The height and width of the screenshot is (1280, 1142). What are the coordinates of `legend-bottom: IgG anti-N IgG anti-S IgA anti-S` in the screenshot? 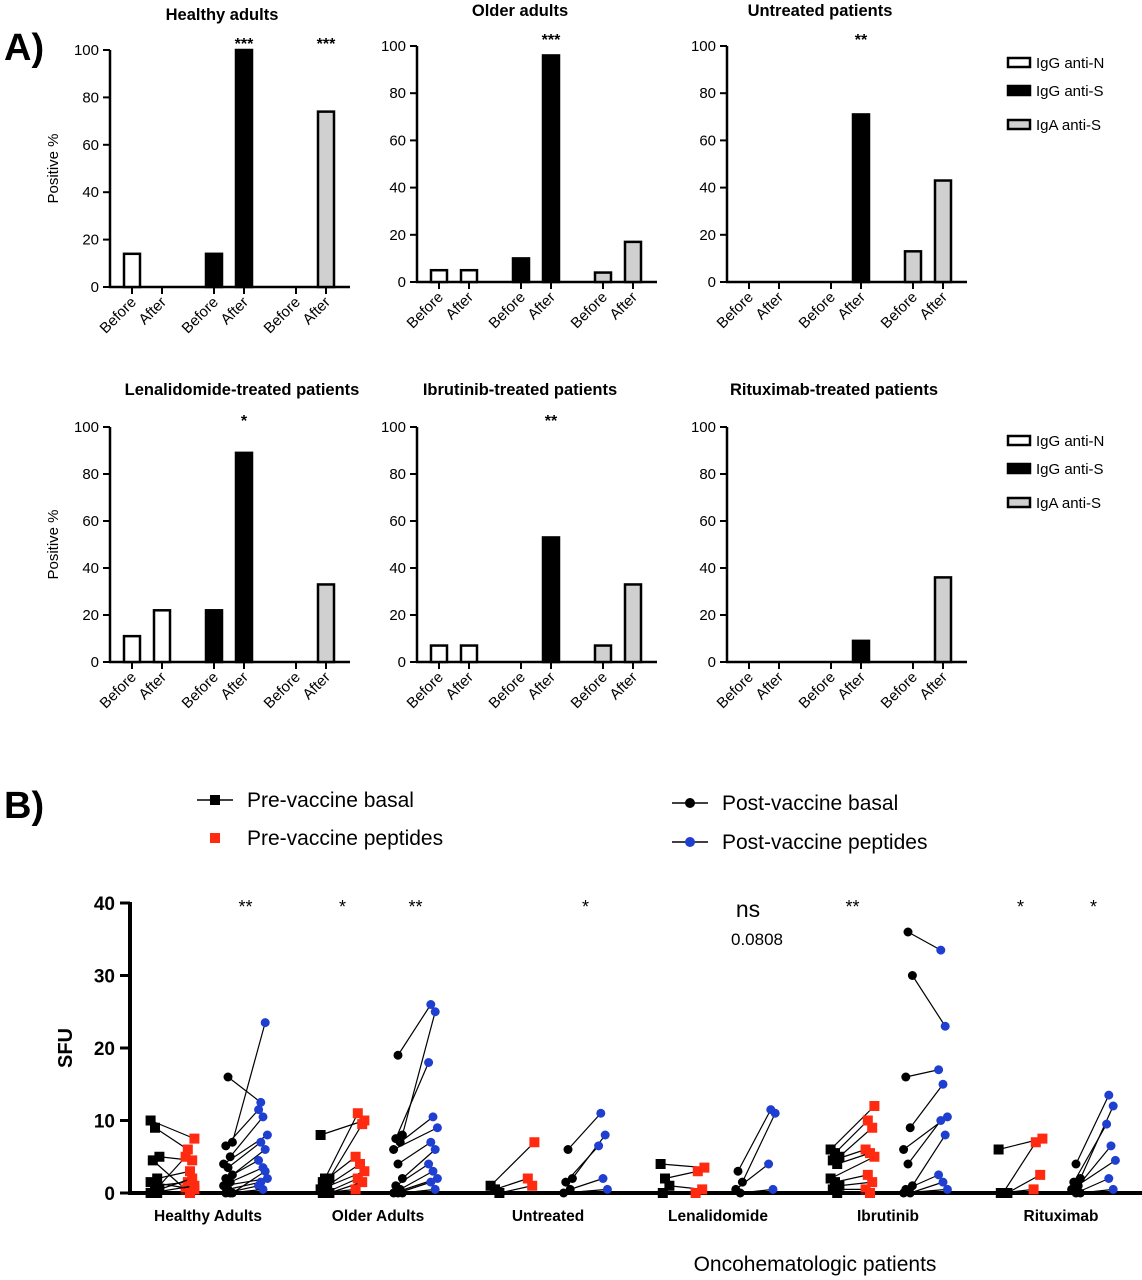 It's located at (1055, 472).